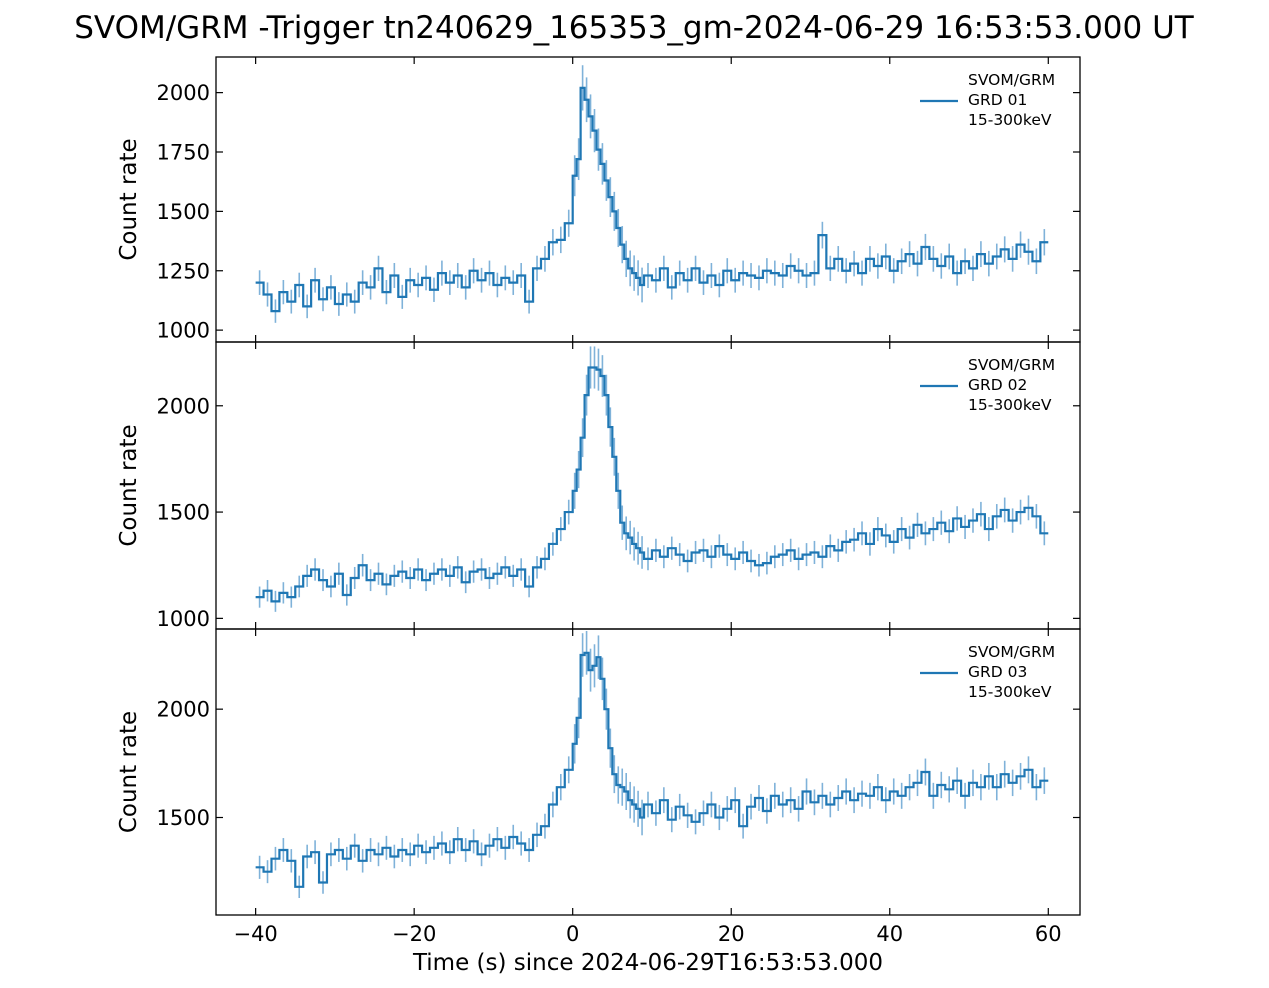 The height and width of the screenshot is (988, 1269). Describe the element at coordinates (889, 934) in the screenshot. I see `x-tick-label: 40` at that location.